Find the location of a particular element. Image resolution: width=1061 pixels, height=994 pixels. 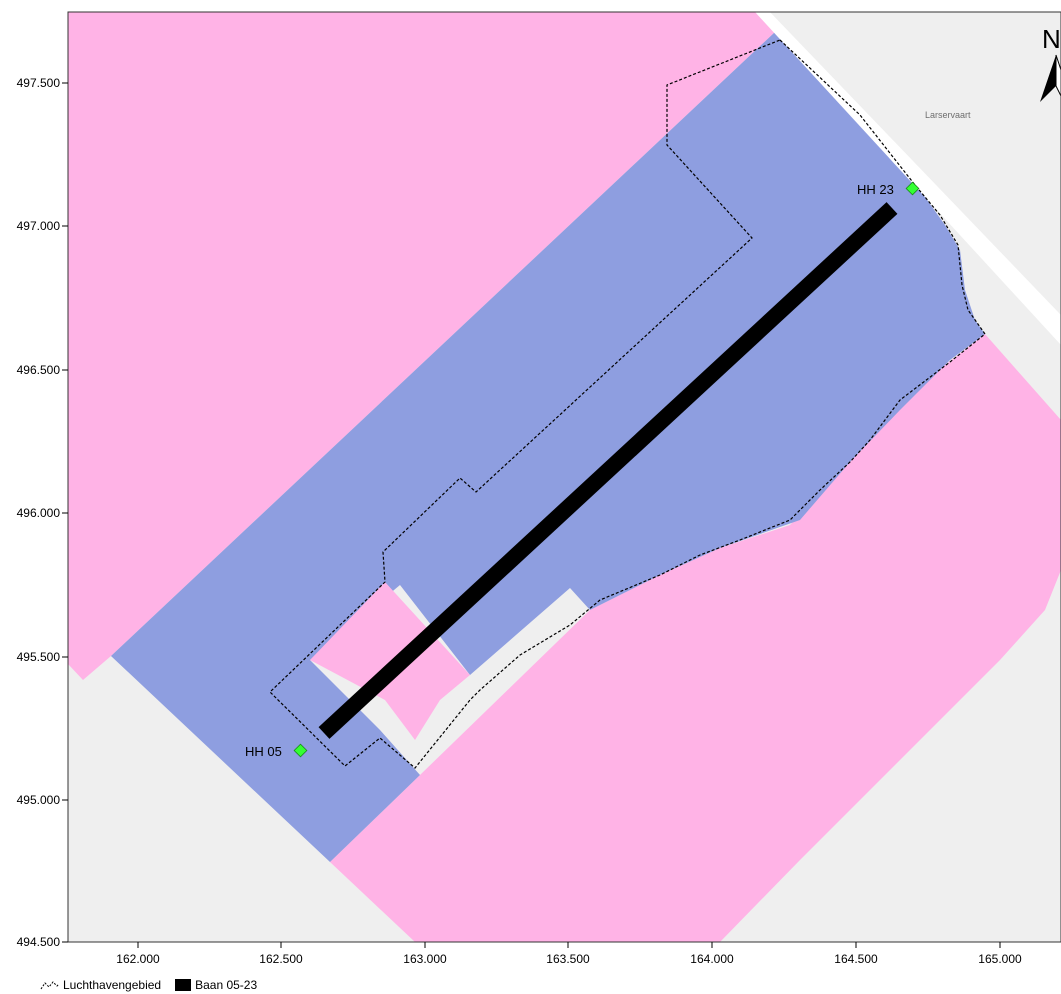

x-tick-label: 162.000 is located at coordinates (138, 959).